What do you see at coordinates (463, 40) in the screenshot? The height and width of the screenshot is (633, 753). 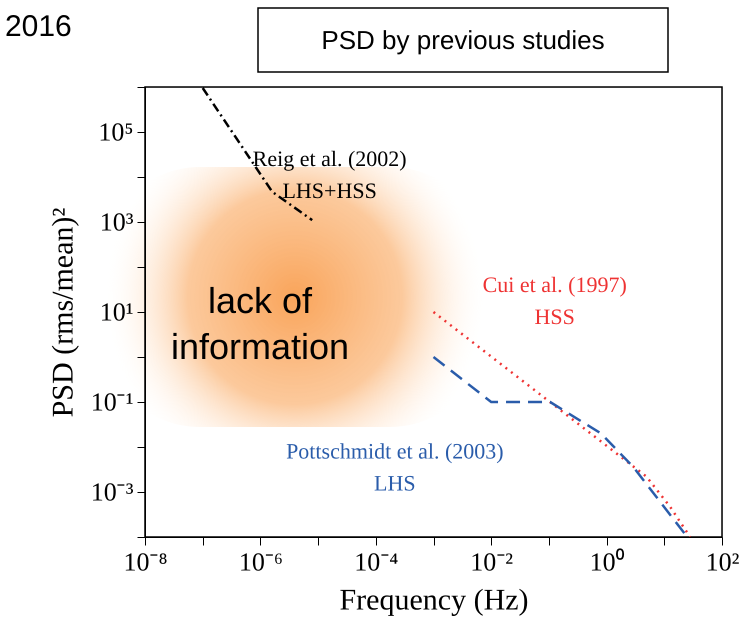 I see `chart-title: PSD by previous studies` at bounding box center [463, 40].